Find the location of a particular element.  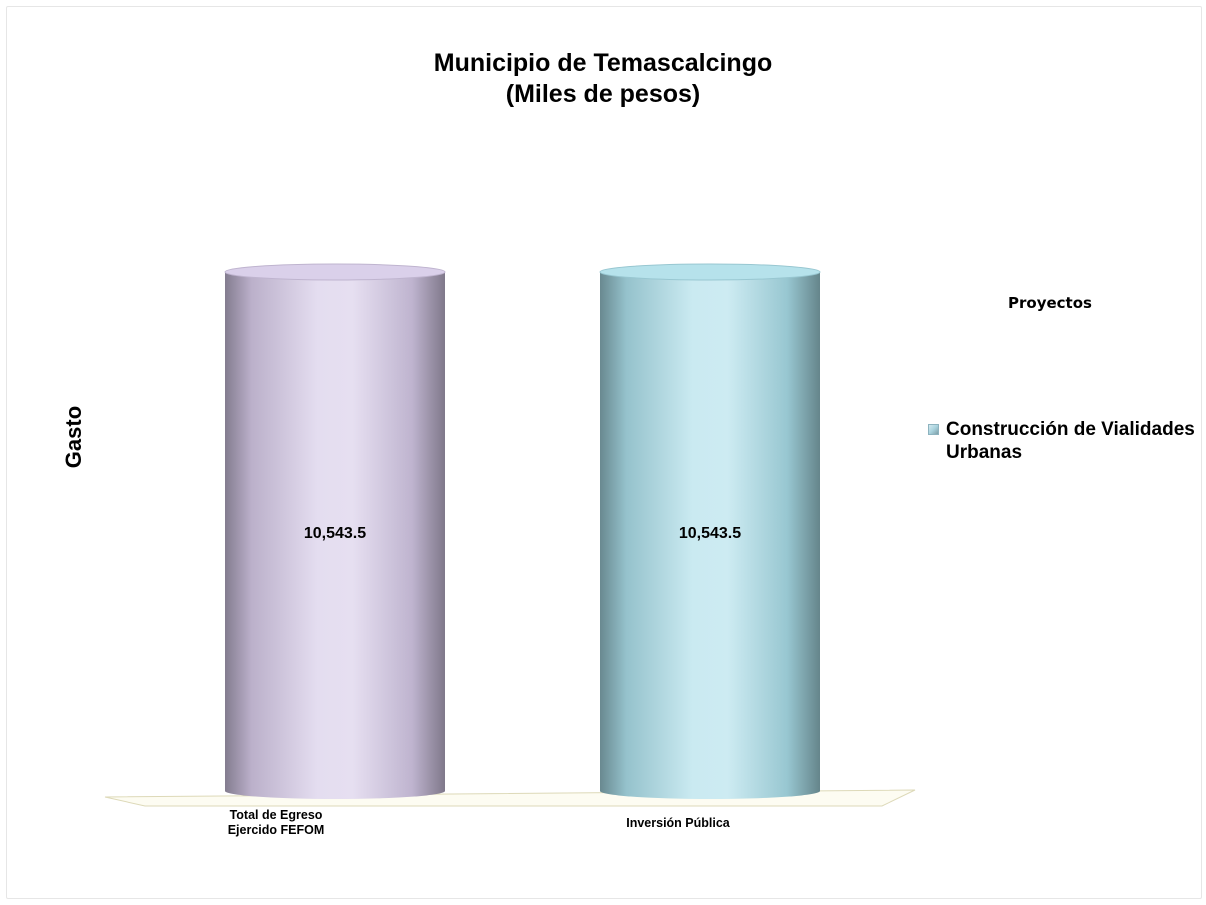

legend-title: Proyectos is located at coordinates (1050, 303).